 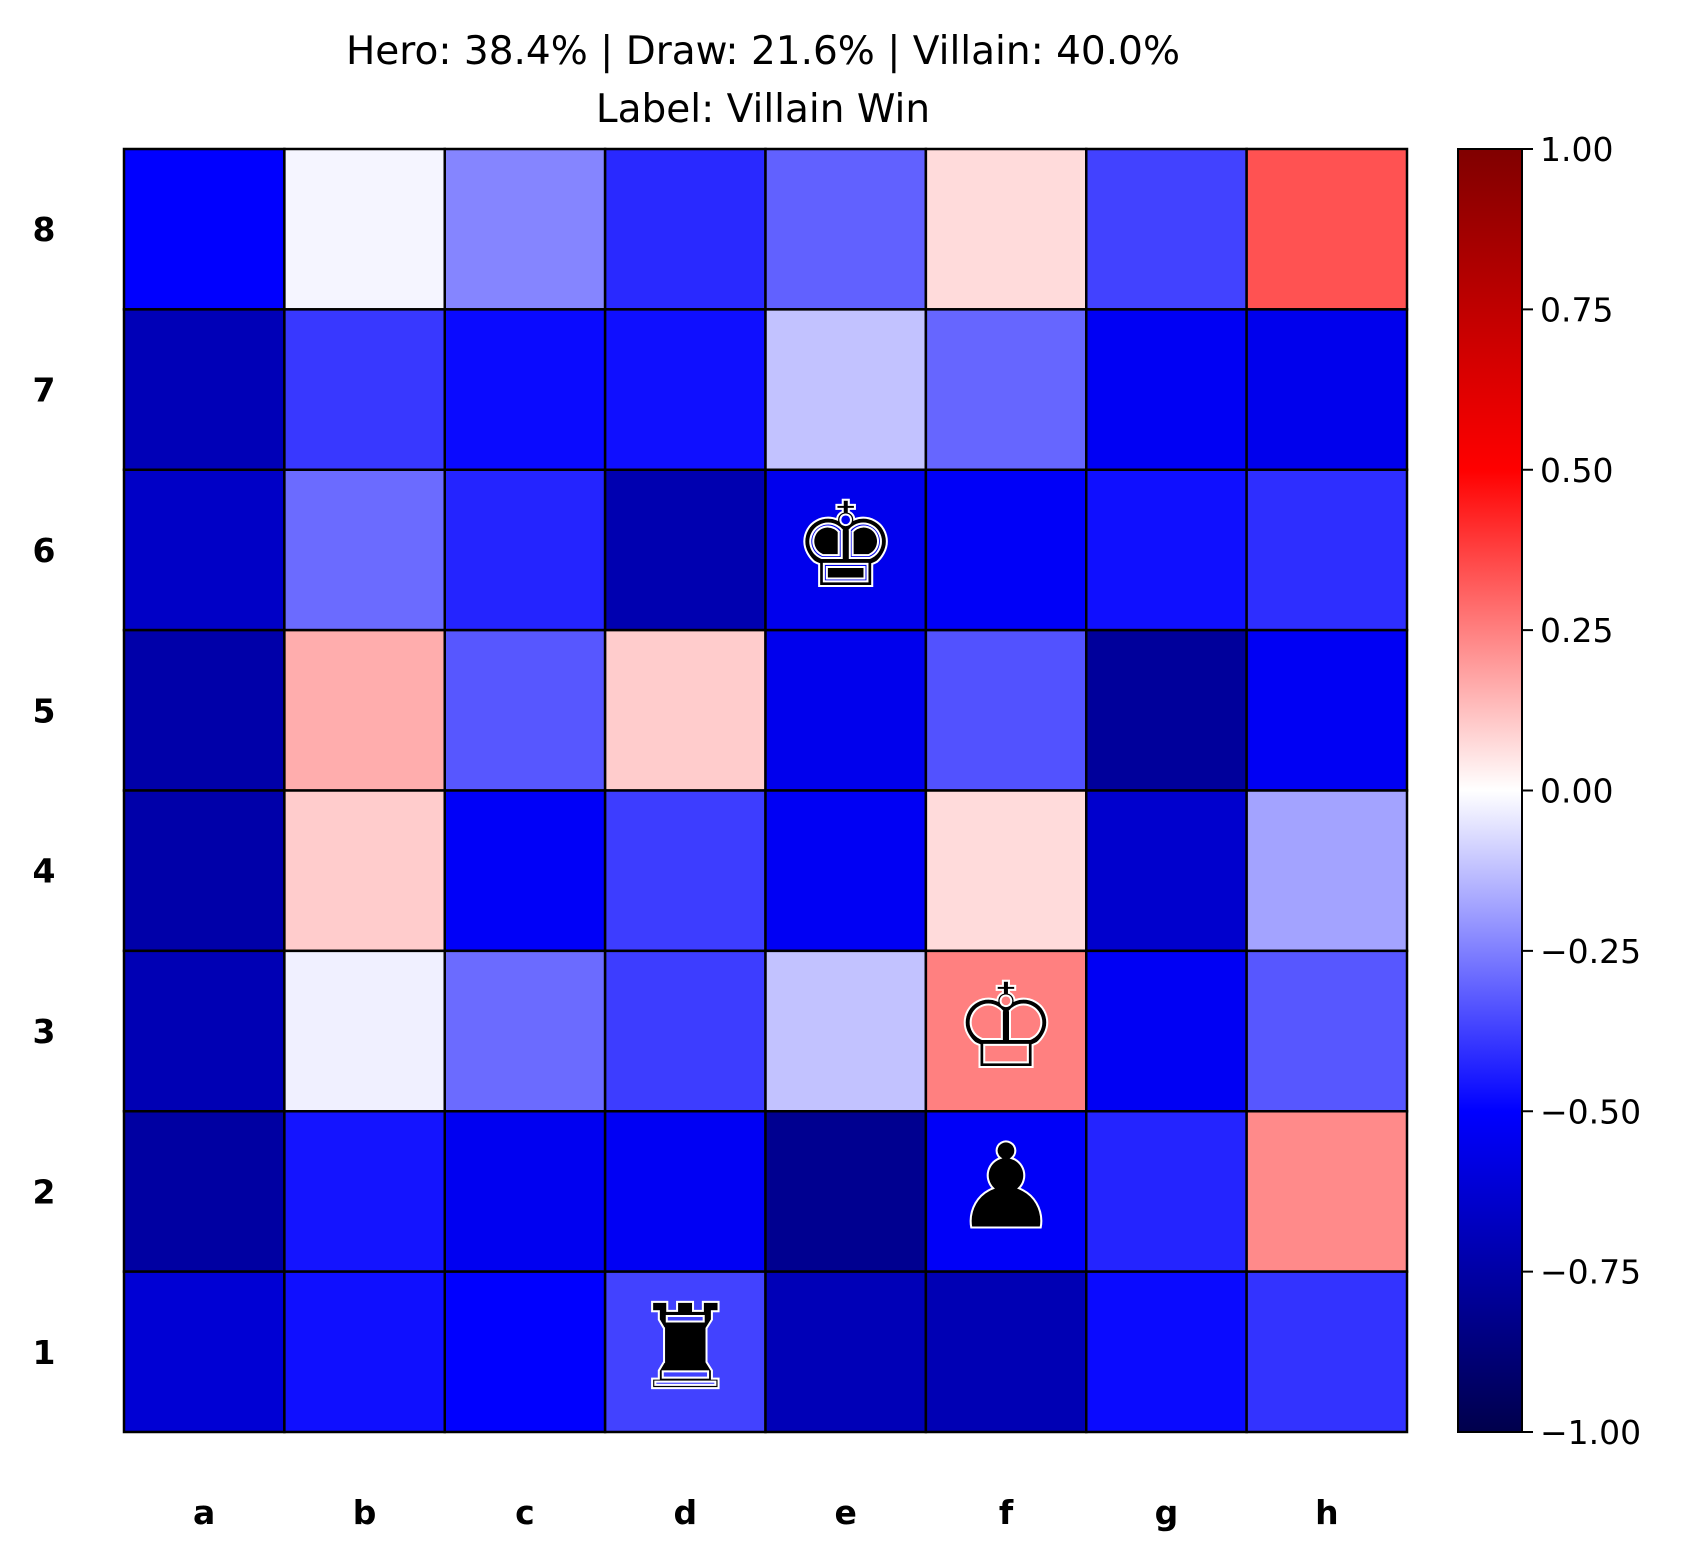 I want to click on x-tick-label: f, so click(x=1006, y=1512).